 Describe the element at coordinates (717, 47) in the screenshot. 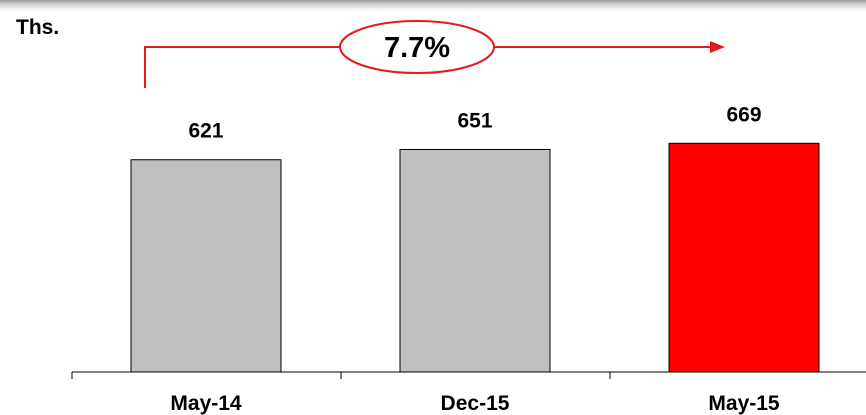

I see `growth-arrowhead` at that location.